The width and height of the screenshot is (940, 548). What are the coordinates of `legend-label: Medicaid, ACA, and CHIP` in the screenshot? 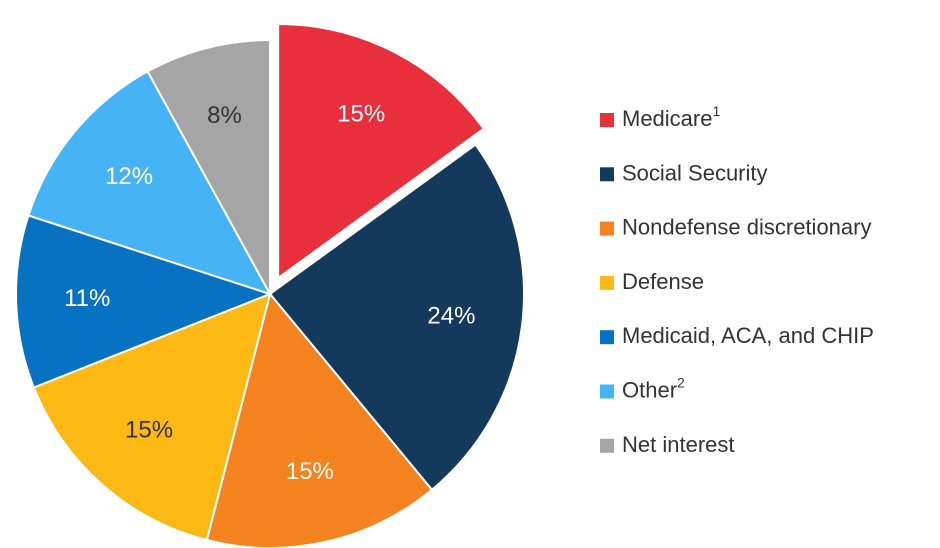 It's located at (748, 335).